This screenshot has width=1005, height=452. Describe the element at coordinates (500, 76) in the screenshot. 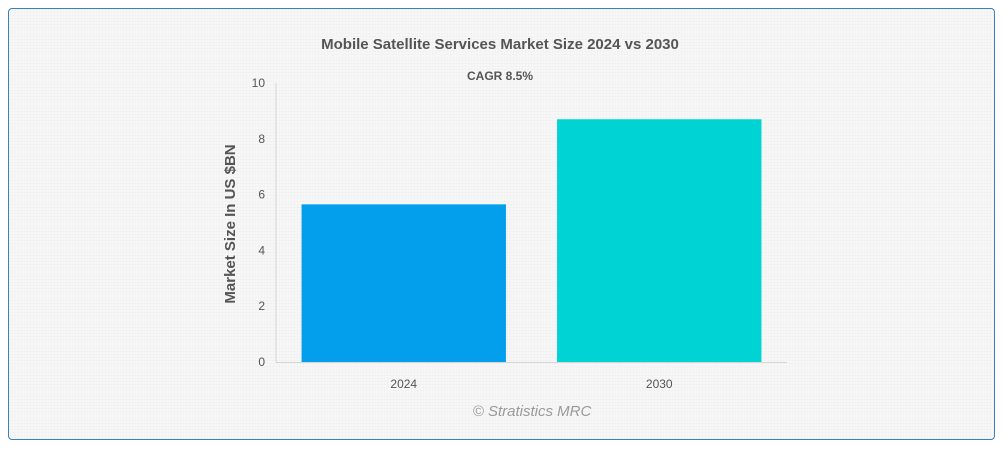

I see `chart-subtitle: CAGR 8.5%` at that location.